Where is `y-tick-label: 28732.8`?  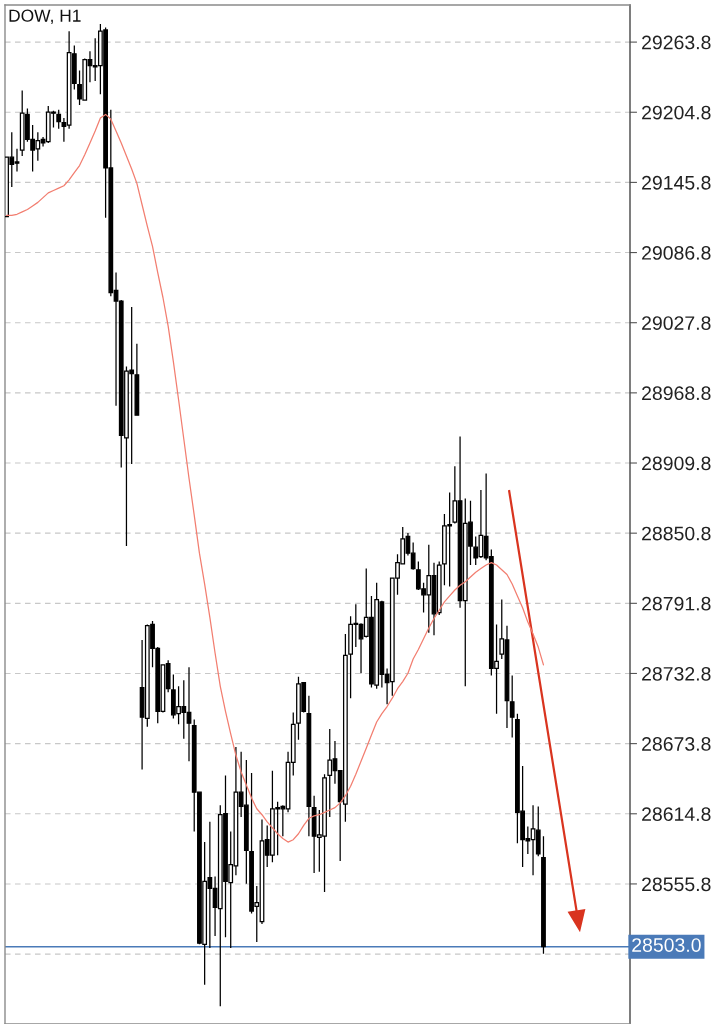
y-tick-label: 28732.8 is located at coordinates (676, 673).